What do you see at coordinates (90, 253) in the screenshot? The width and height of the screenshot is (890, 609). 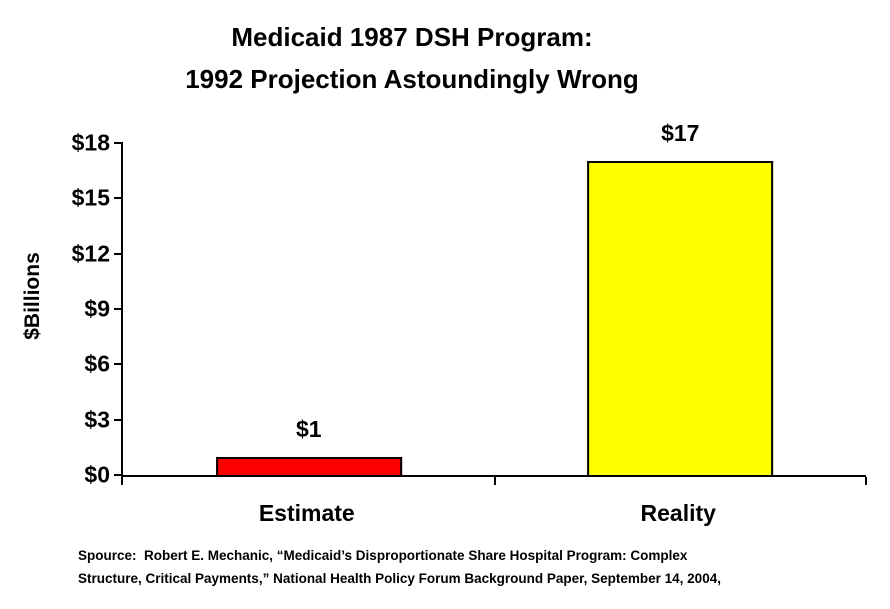 I see `y-axis-tick-label: $12` at bounding box center [90, 253].